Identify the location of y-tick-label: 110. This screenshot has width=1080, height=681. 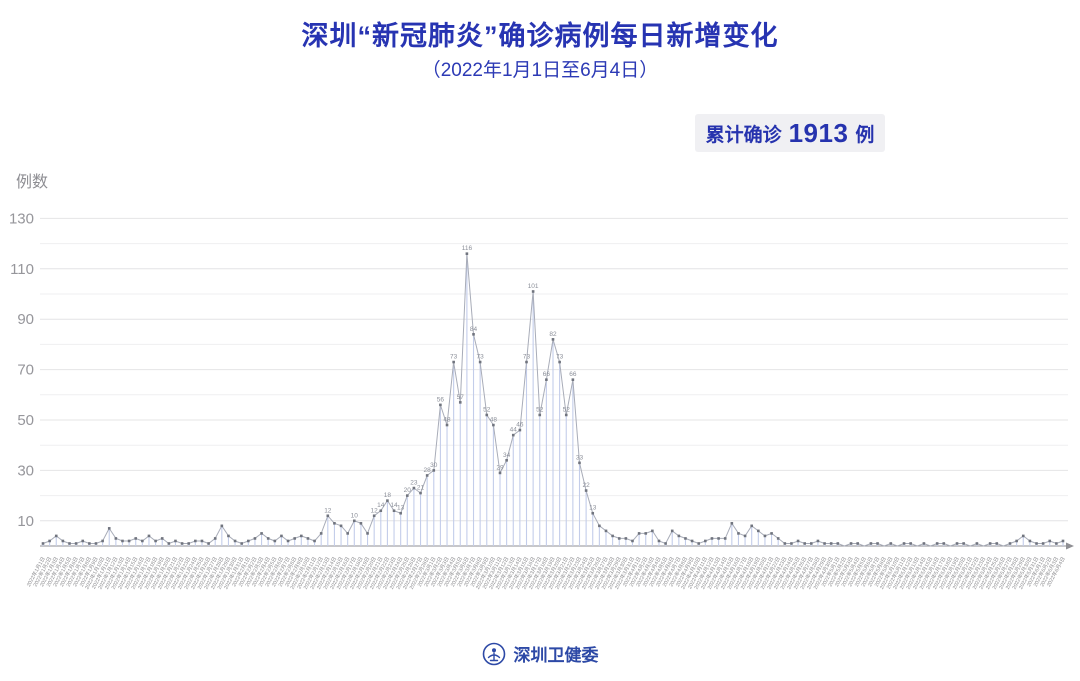
(22, 269).